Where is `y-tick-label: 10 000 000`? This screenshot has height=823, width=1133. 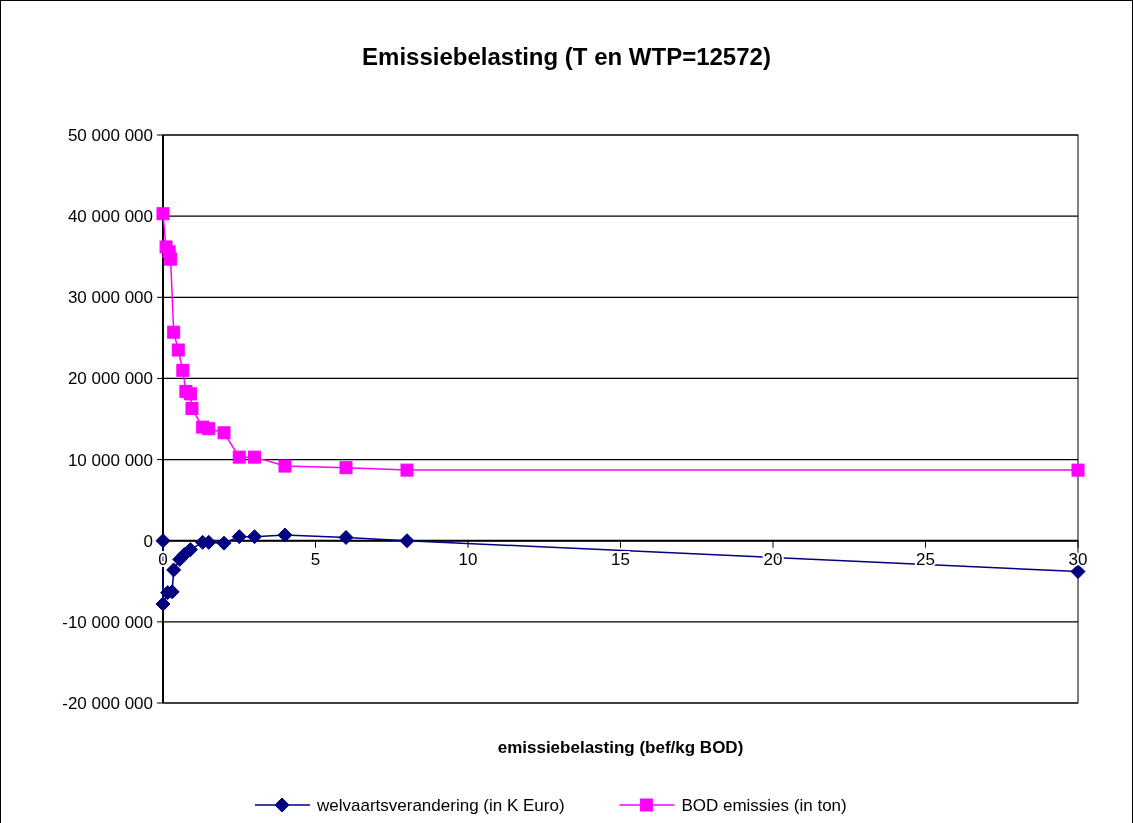 y-tick-label: 10 000 000 is located at coordinates (110, 460).